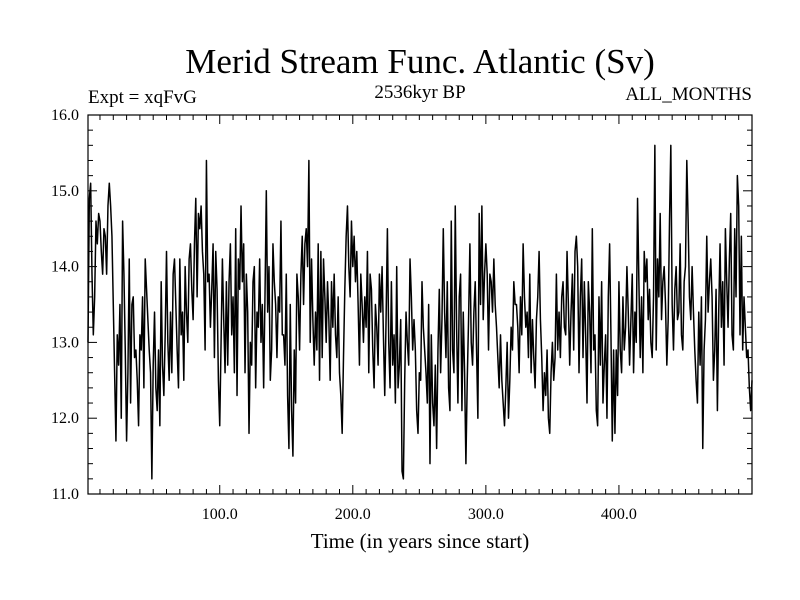 The image size is (800, 600). What do you see at coordinates (65, 191) in the screenshot?
I see `y-tick-label: 15.0` at bounding box center [65, 191].